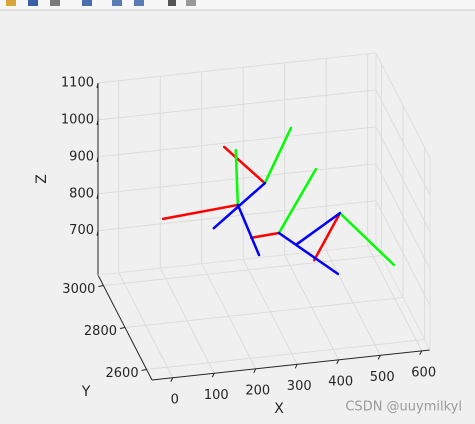  I want to click on y-tick-label: 2600, so click(122, 373).